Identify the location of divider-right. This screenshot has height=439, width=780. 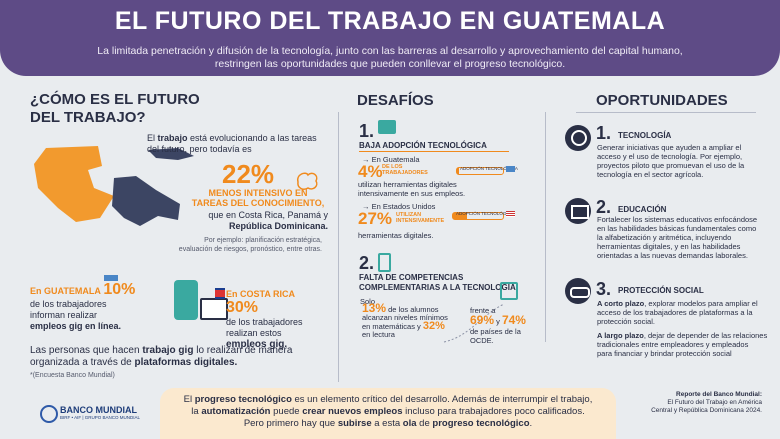
(545, 227).